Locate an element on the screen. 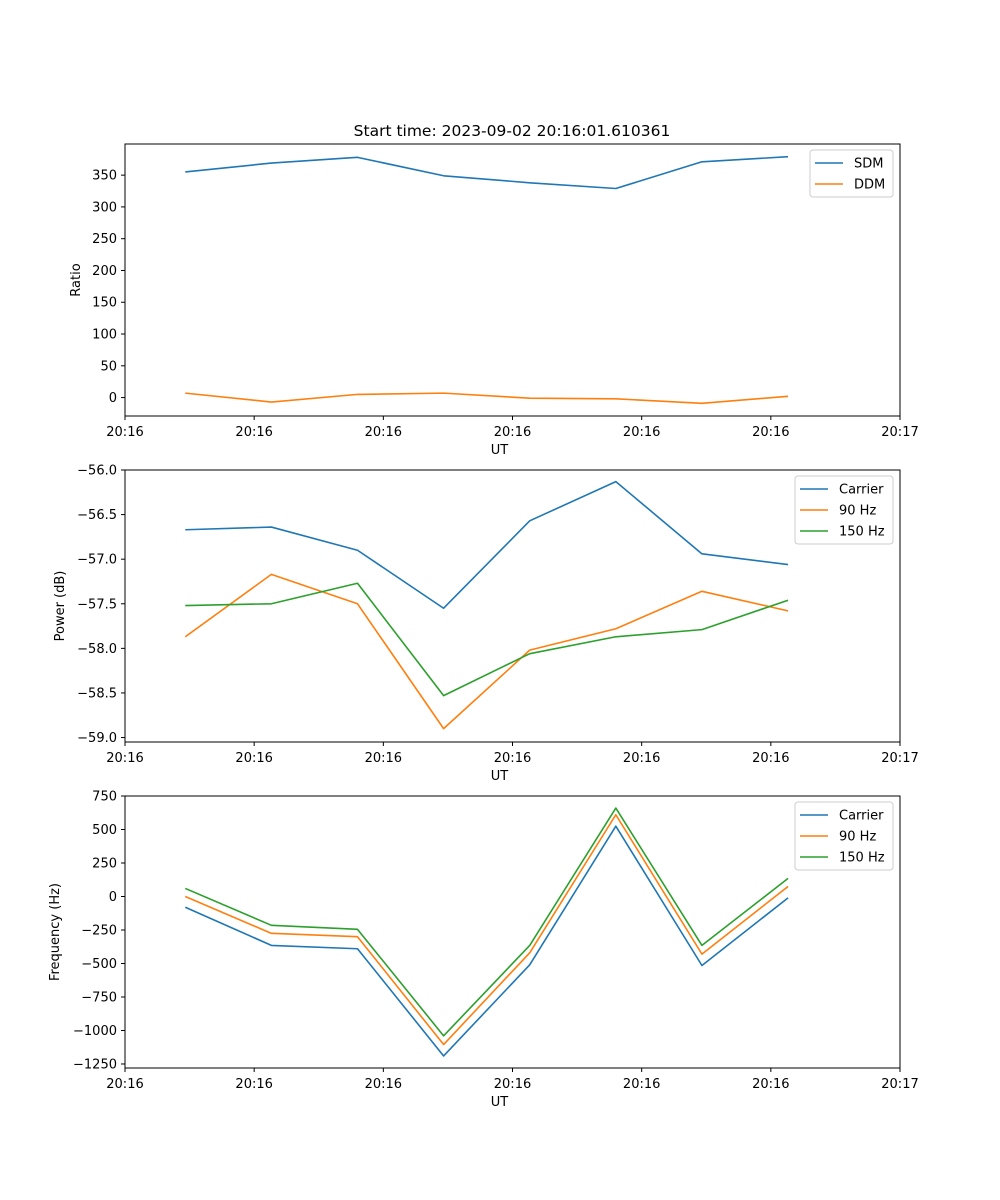  y-tick-label: −1250 is located at coordinates (95, 1064).